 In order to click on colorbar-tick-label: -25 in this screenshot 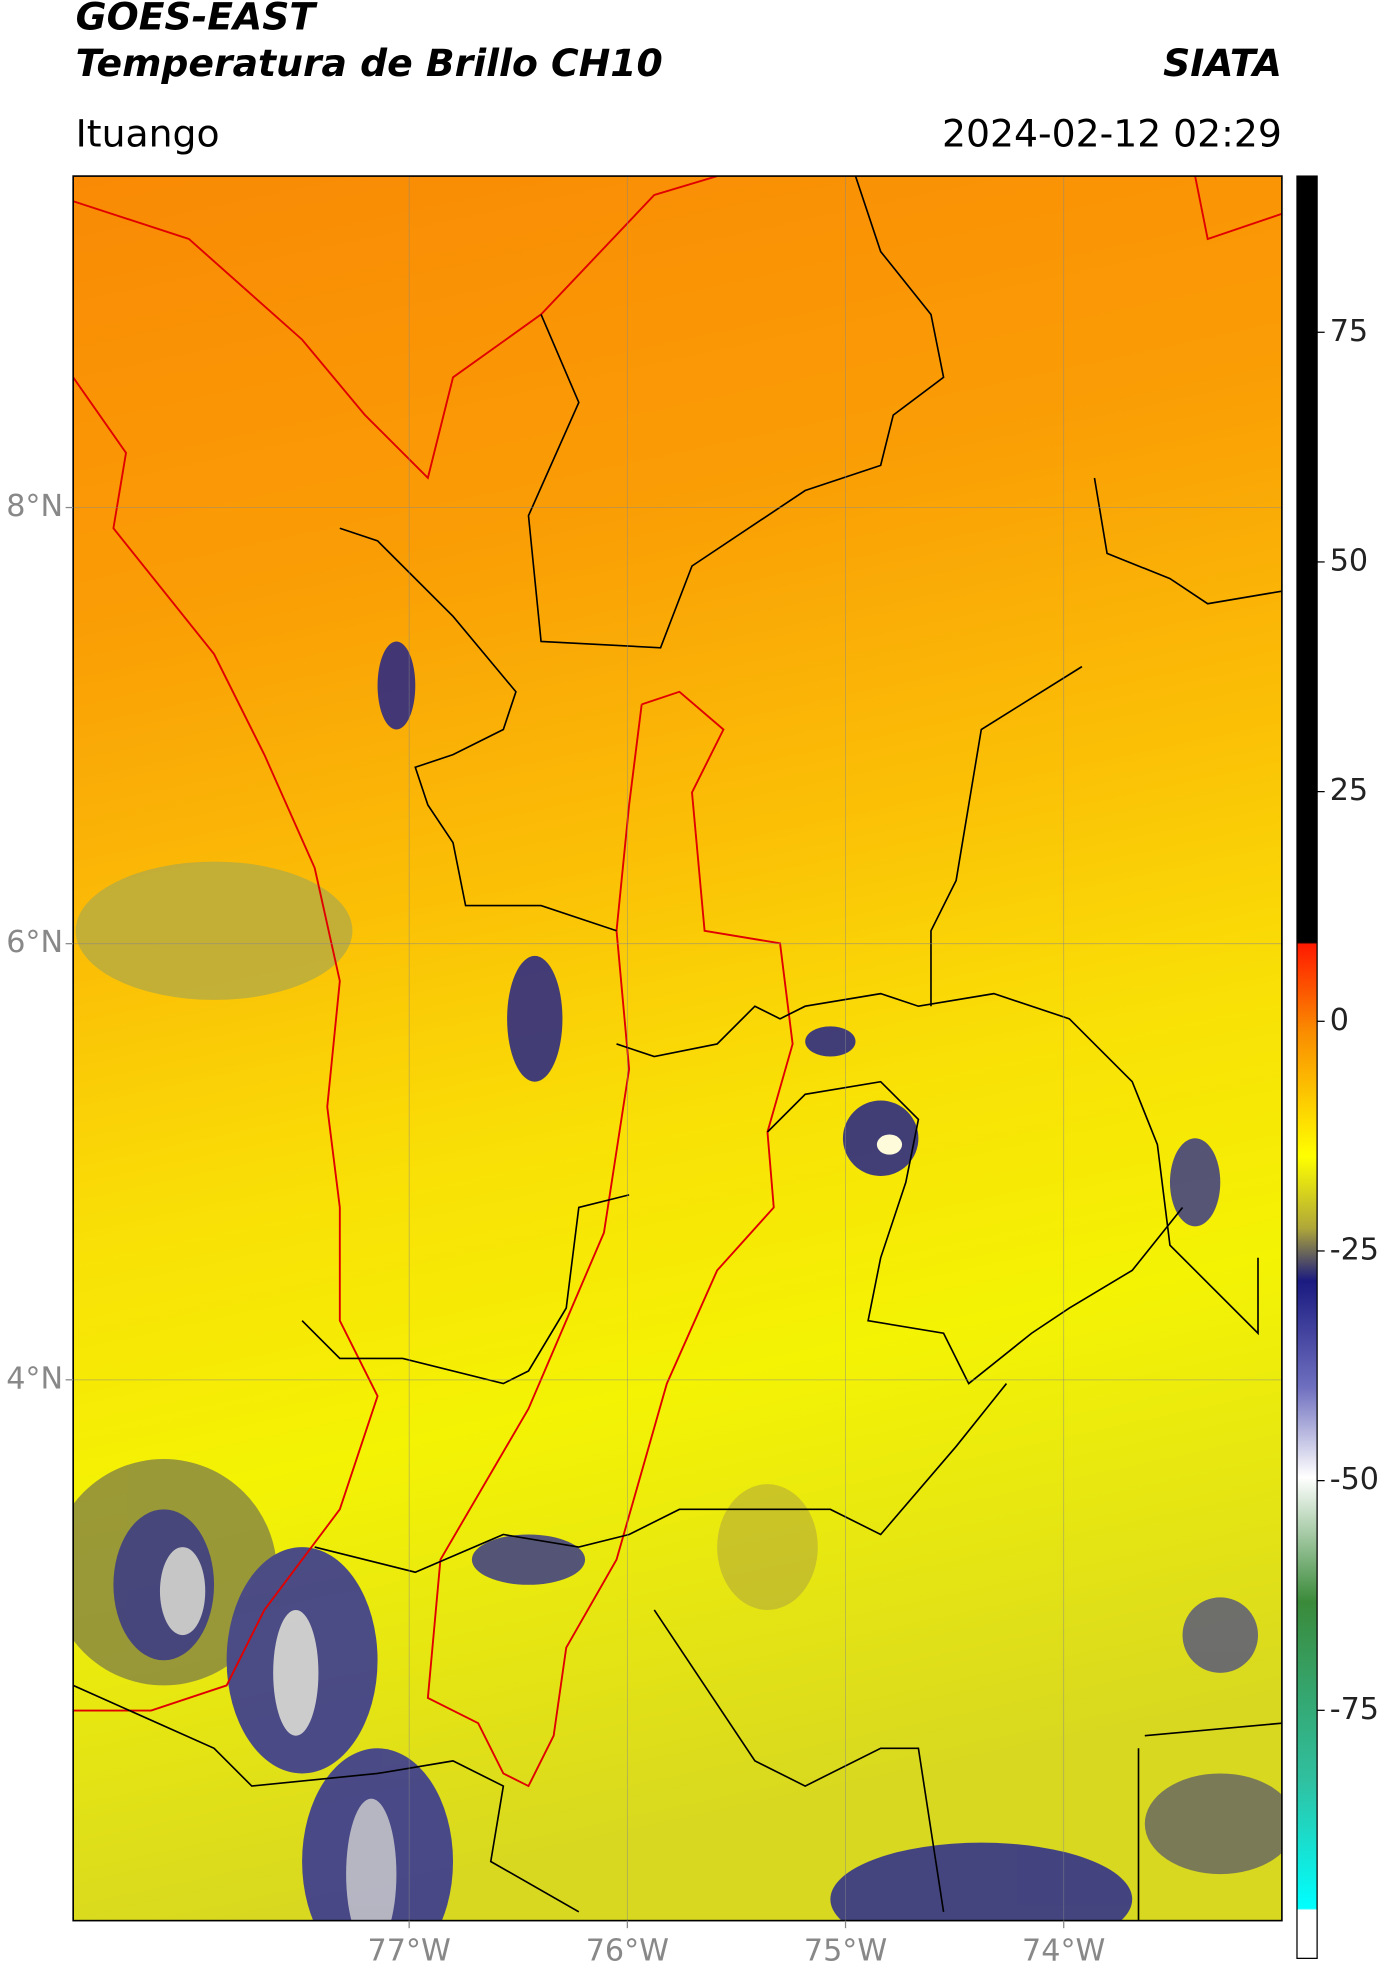, I will do `click(1354, 1249)`.